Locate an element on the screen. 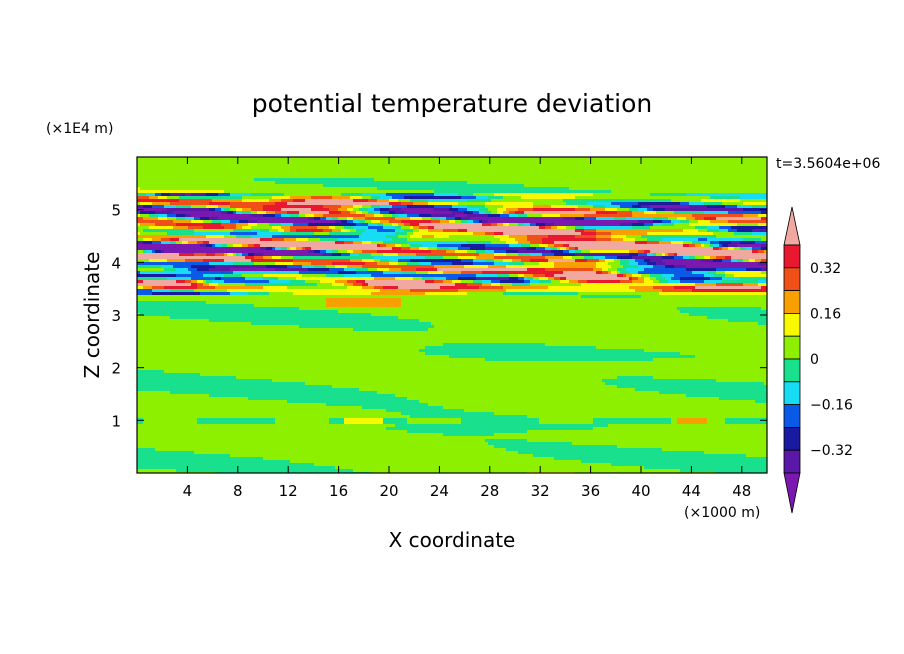 The height and width of the screenshot is (654, 904). colorbar-segment is located at coordinates (792, 370).